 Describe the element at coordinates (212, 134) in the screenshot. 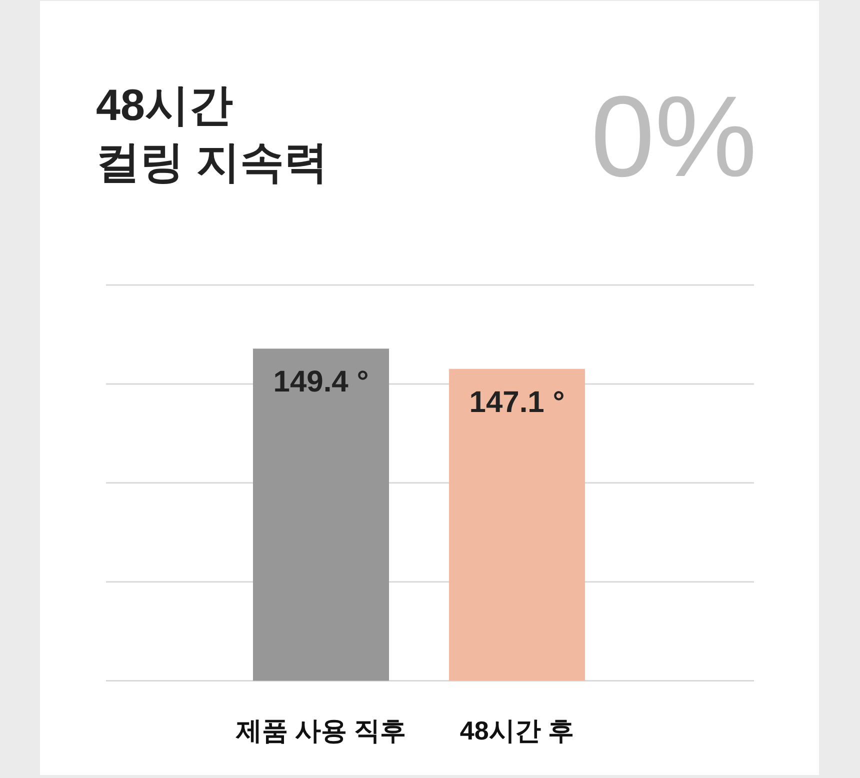

I see `chart-title: 48시간 컬링 지속력` at that location.